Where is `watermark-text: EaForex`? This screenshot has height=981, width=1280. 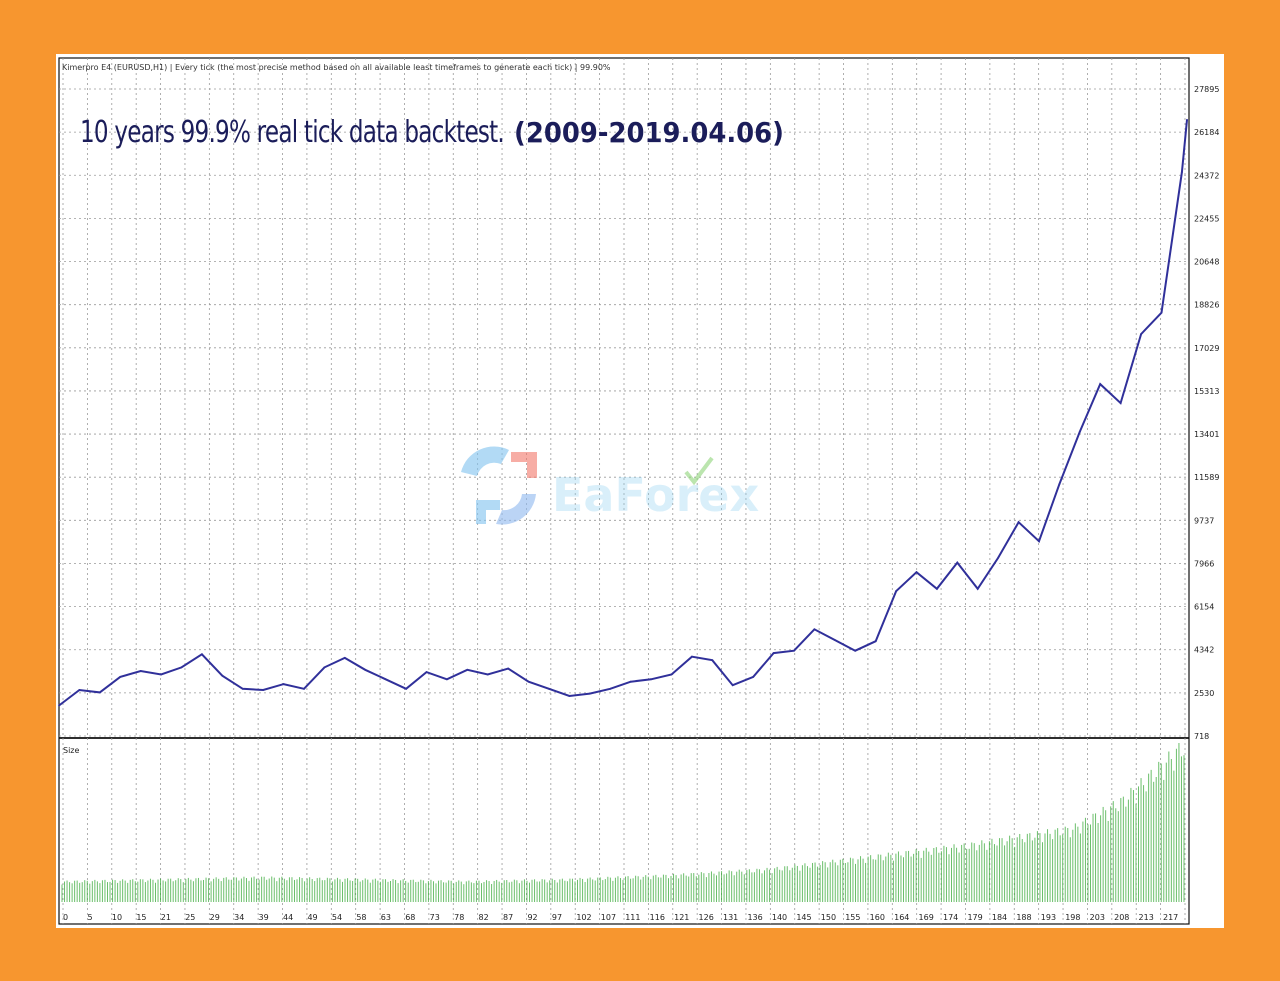 watermark-text: EaForex is located at coordinates (655, 495).